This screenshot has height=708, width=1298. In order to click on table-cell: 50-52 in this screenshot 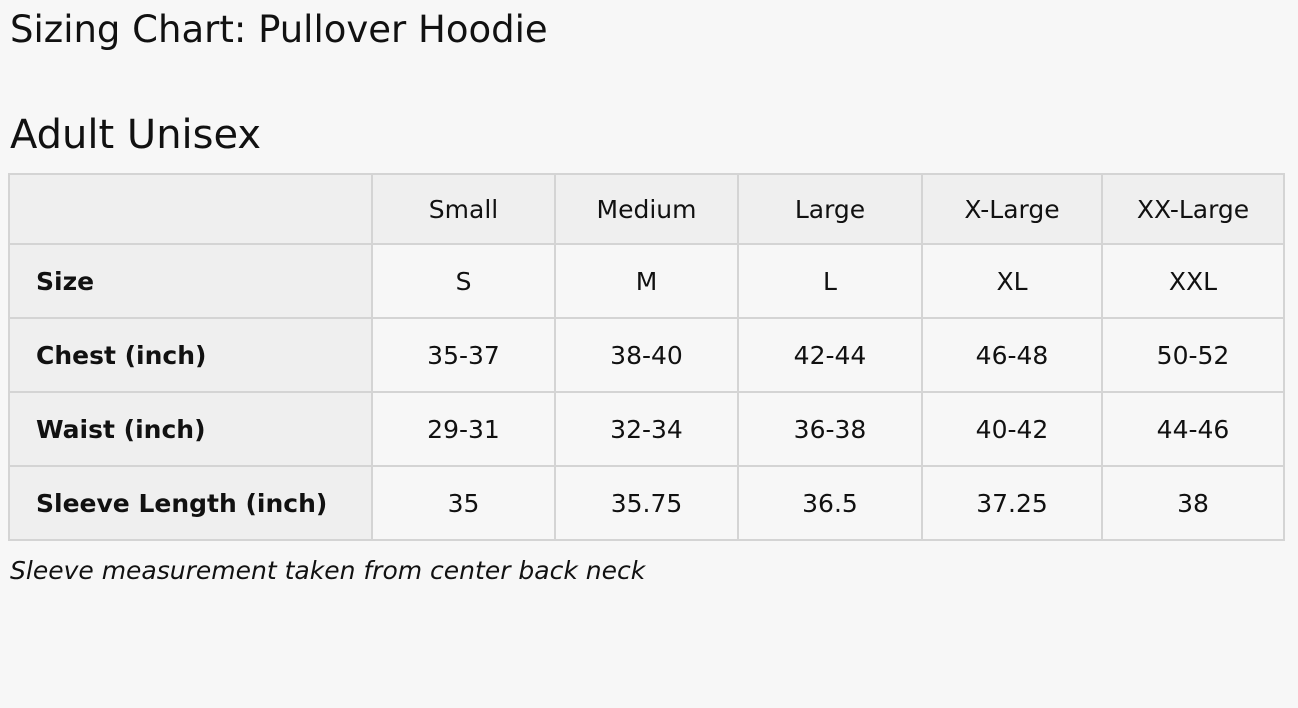, I will do `click(1193, 355)`.